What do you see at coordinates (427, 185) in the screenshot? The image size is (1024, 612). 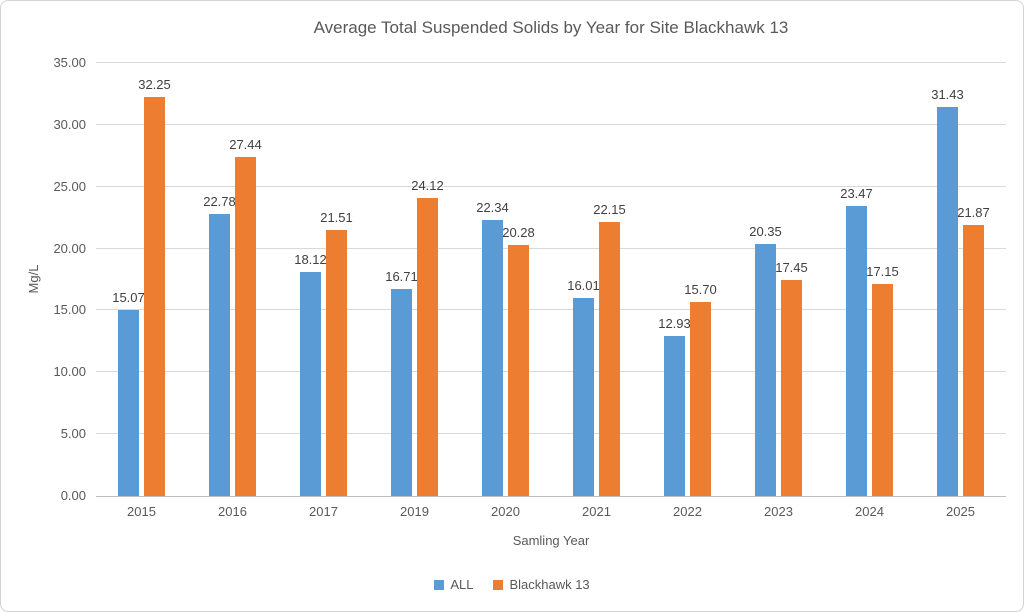 I see `data-label: 24.12` at bounding box center [427, 185].